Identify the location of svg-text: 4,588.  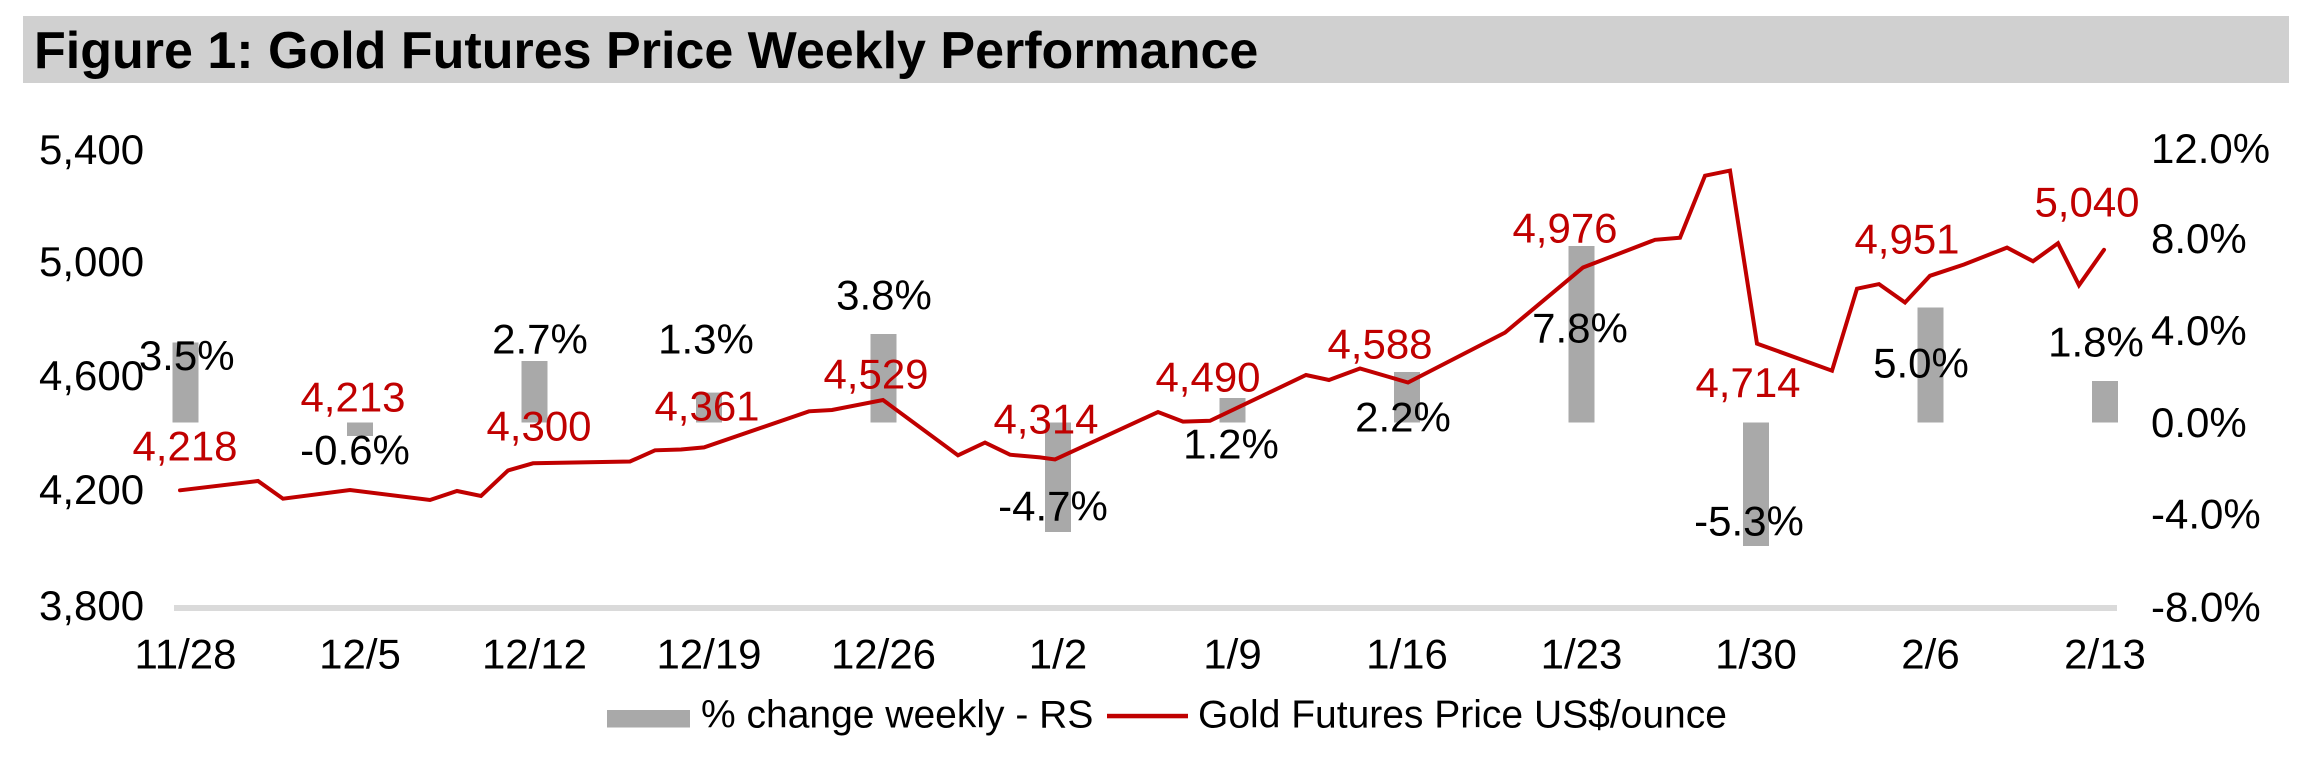
(1379, 343).